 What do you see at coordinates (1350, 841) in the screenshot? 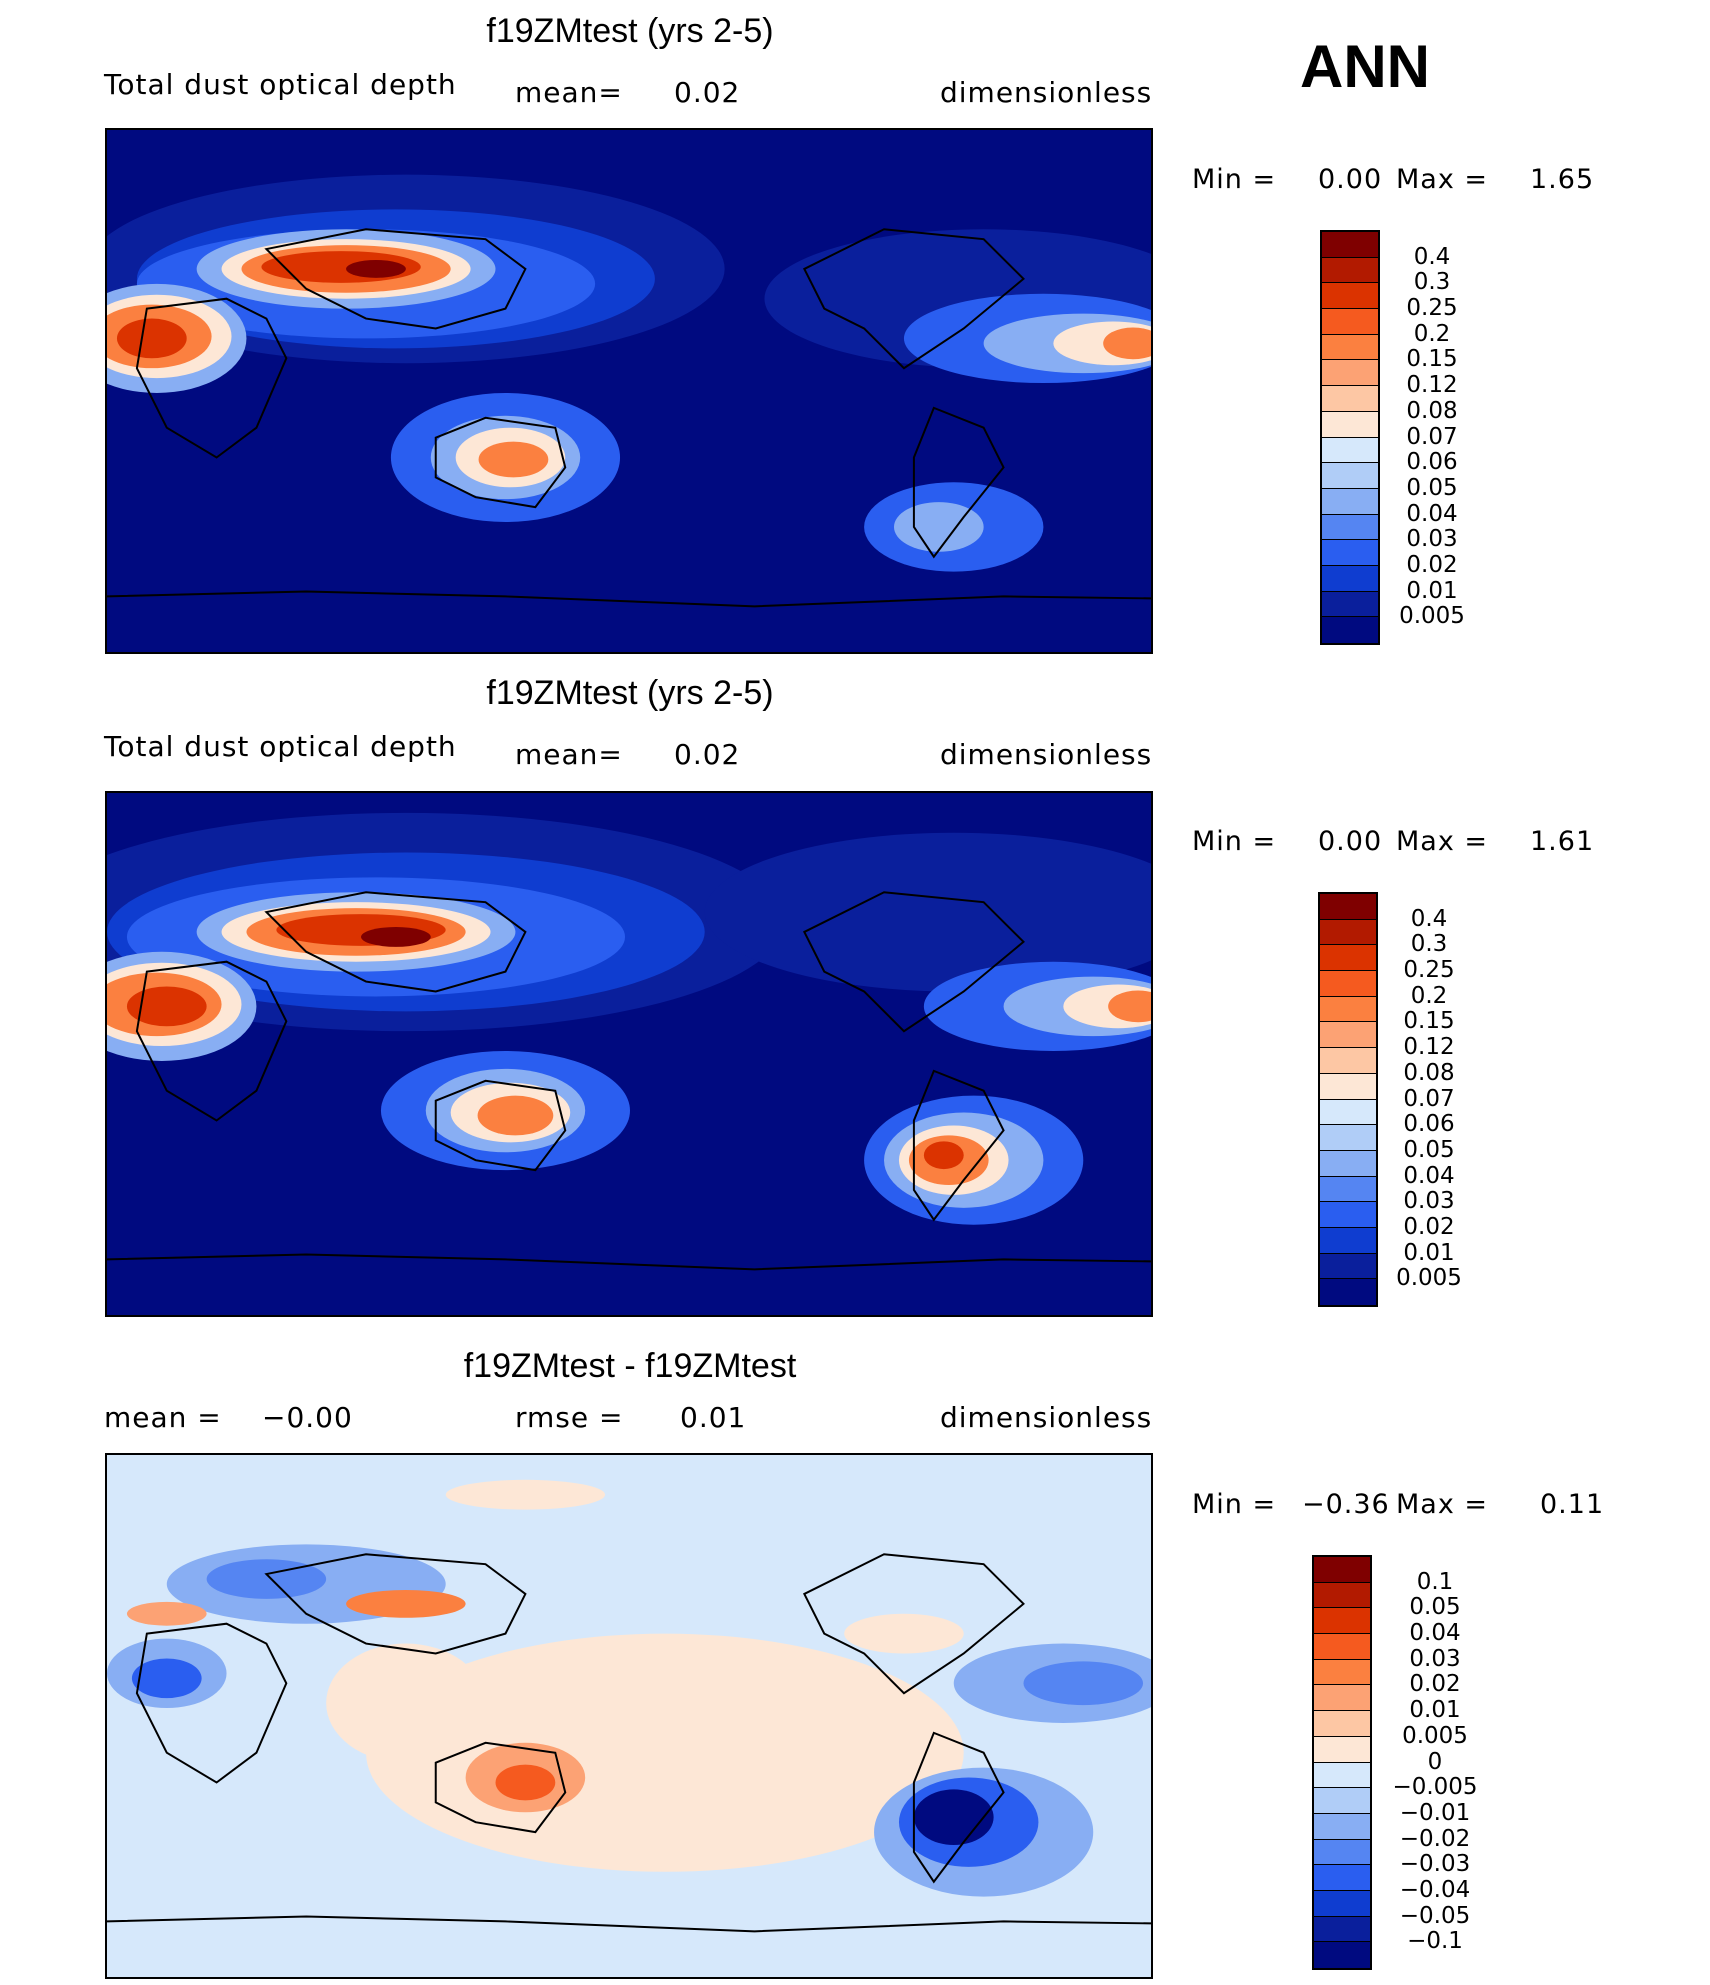
I see `panel2-min-value: 0.00` at bounding box center [1350, 841].